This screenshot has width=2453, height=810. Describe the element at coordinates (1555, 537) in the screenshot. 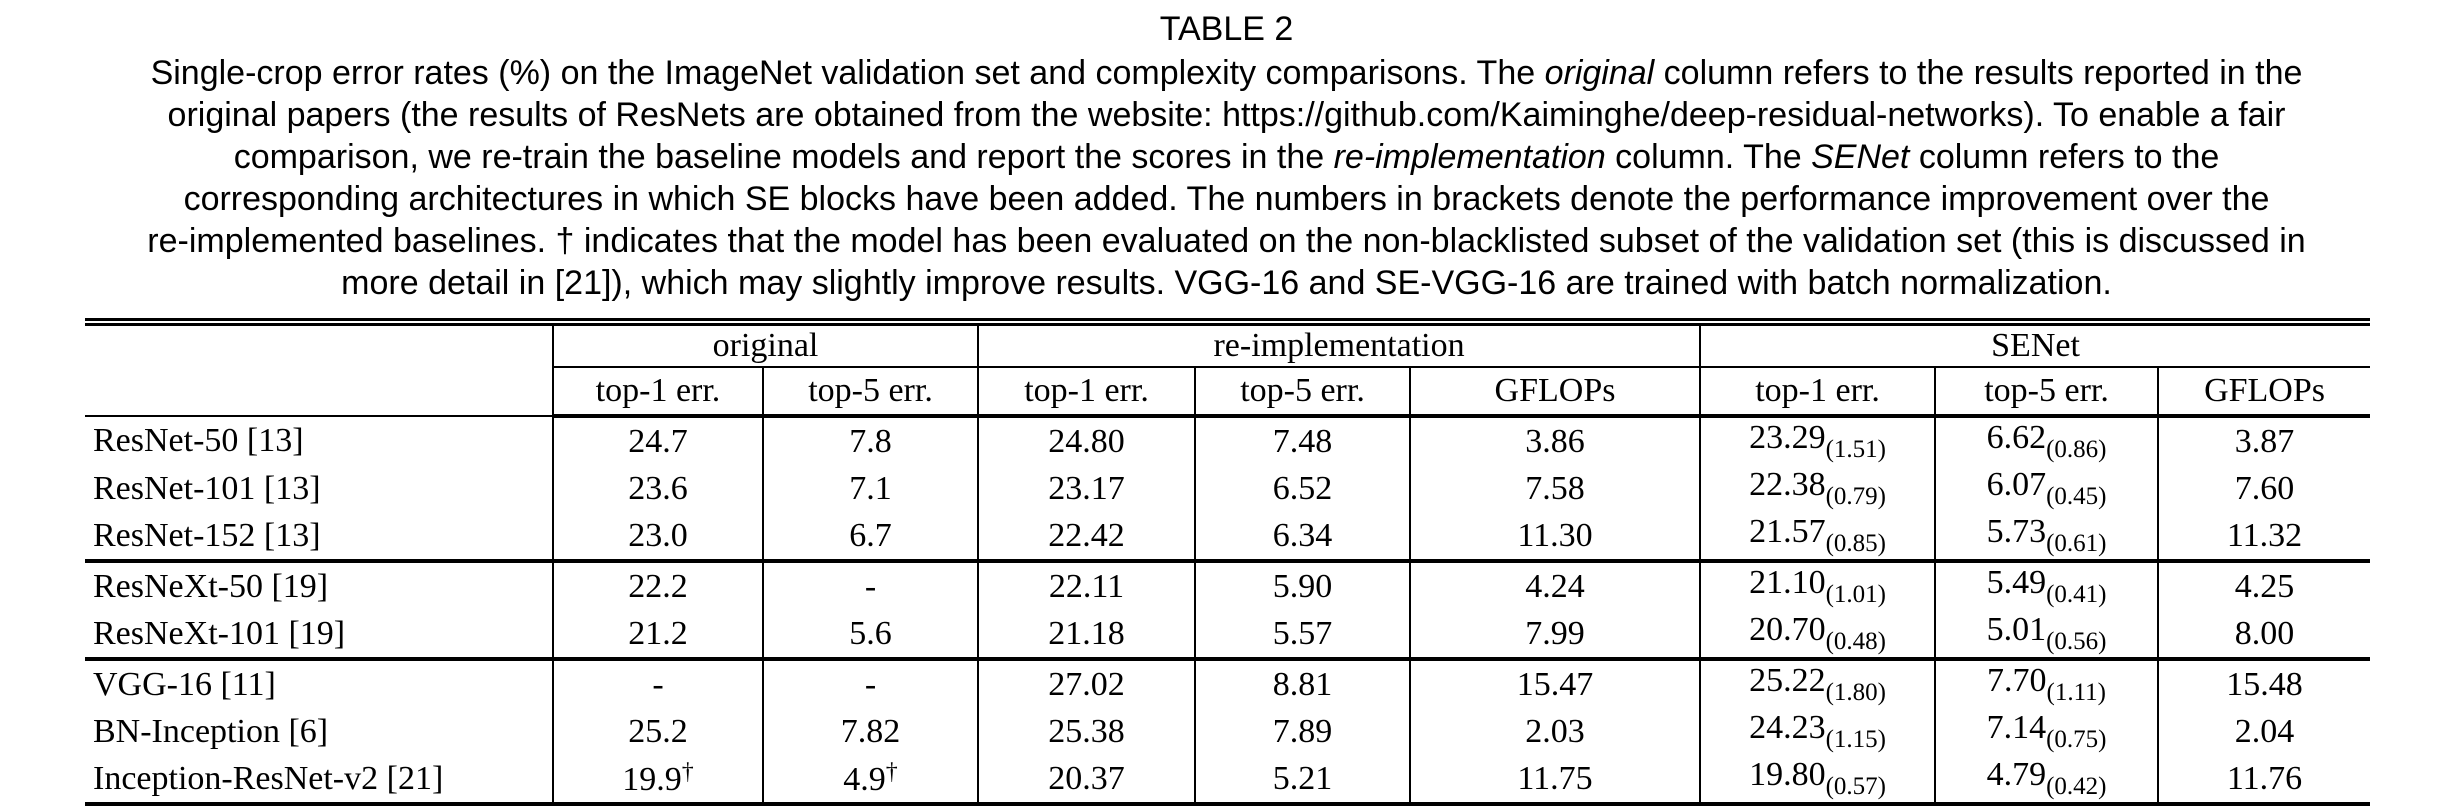

I see `value-cell: 11.30` at that location.